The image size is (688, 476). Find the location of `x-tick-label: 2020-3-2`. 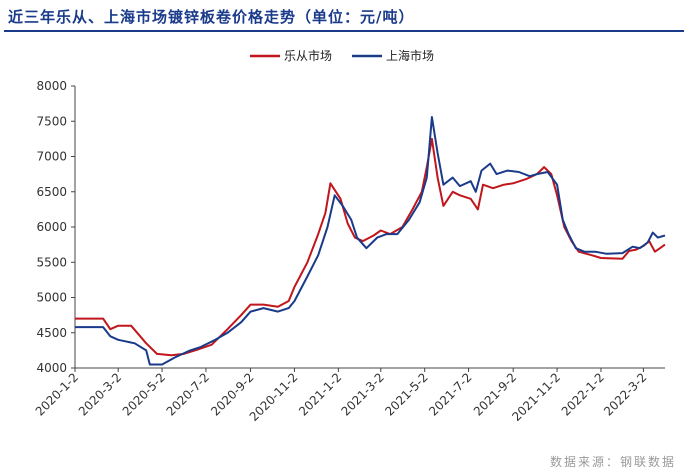

x-tick-label: 2020-3-2 is located at coordinates (100, 394).